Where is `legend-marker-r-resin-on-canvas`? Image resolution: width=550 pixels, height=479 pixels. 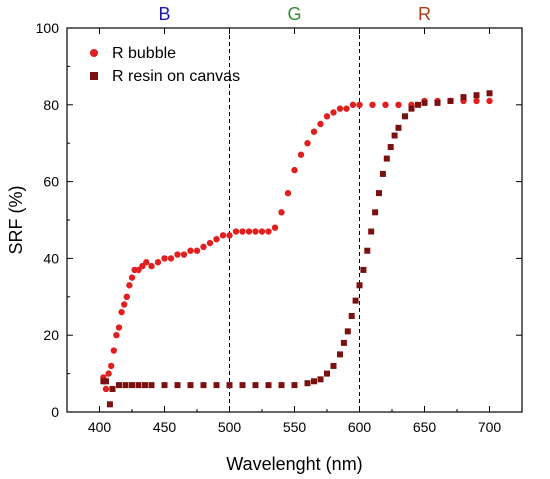 legend-marker-r-resin-on-canvas is located at coordinates (94, 76).